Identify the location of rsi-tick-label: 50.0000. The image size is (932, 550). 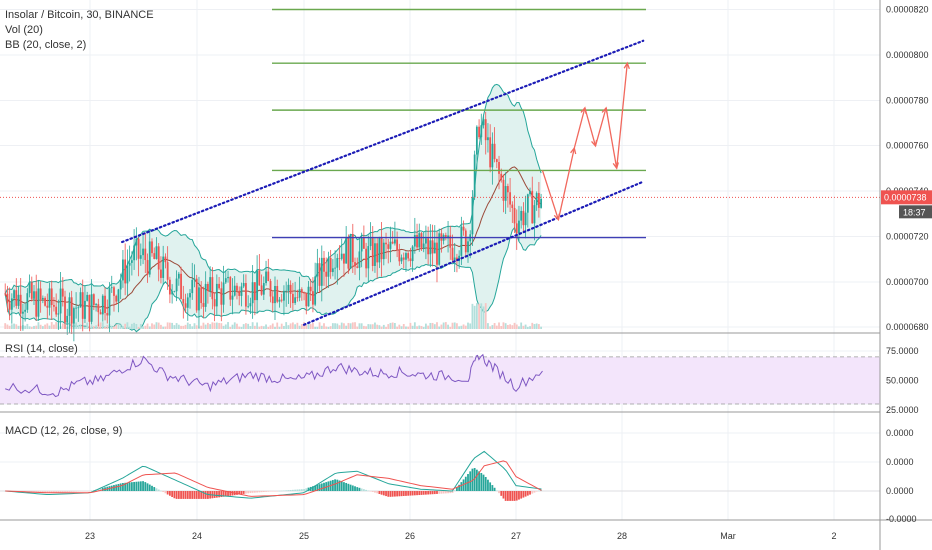
(902, 380).